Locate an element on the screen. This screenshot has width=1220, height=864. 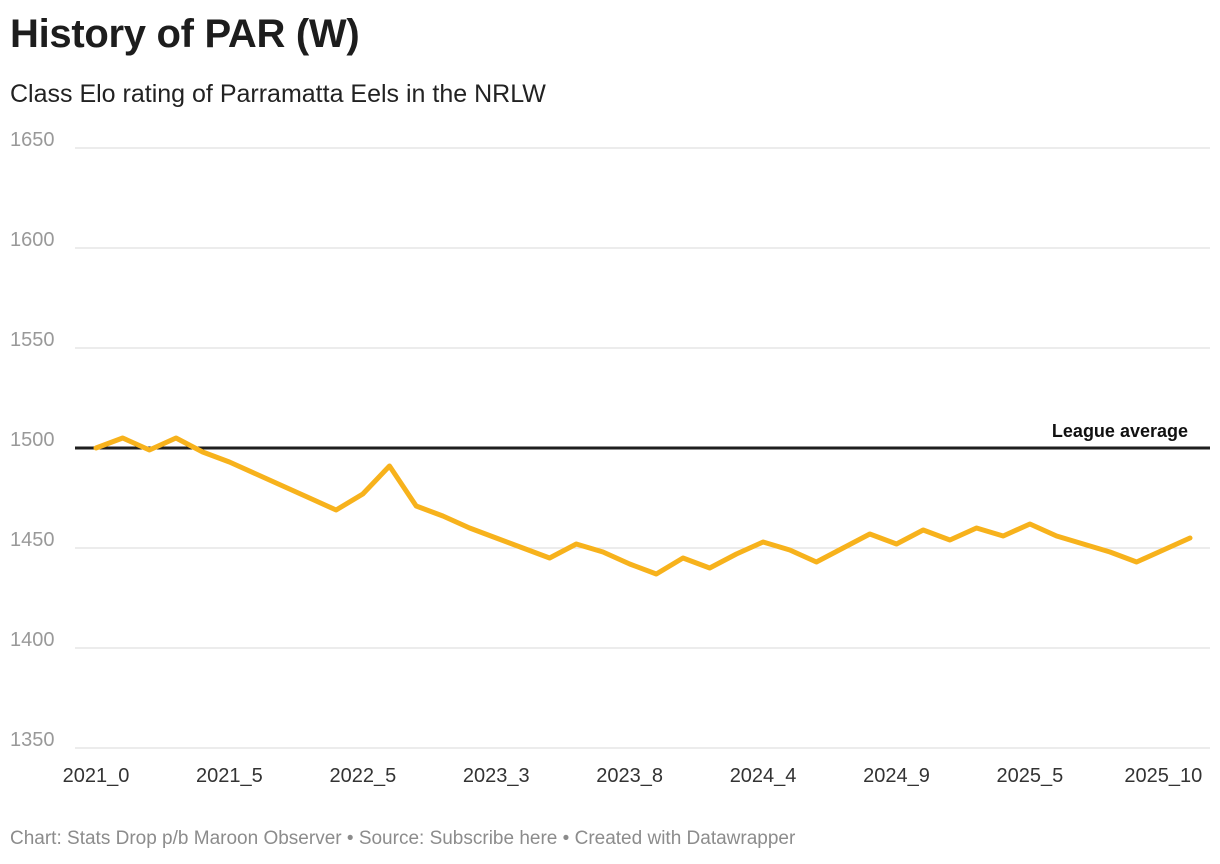
chart-credit: Chart: Stats Drop p/b Maroon Observer is located at coordinates (176, 838).